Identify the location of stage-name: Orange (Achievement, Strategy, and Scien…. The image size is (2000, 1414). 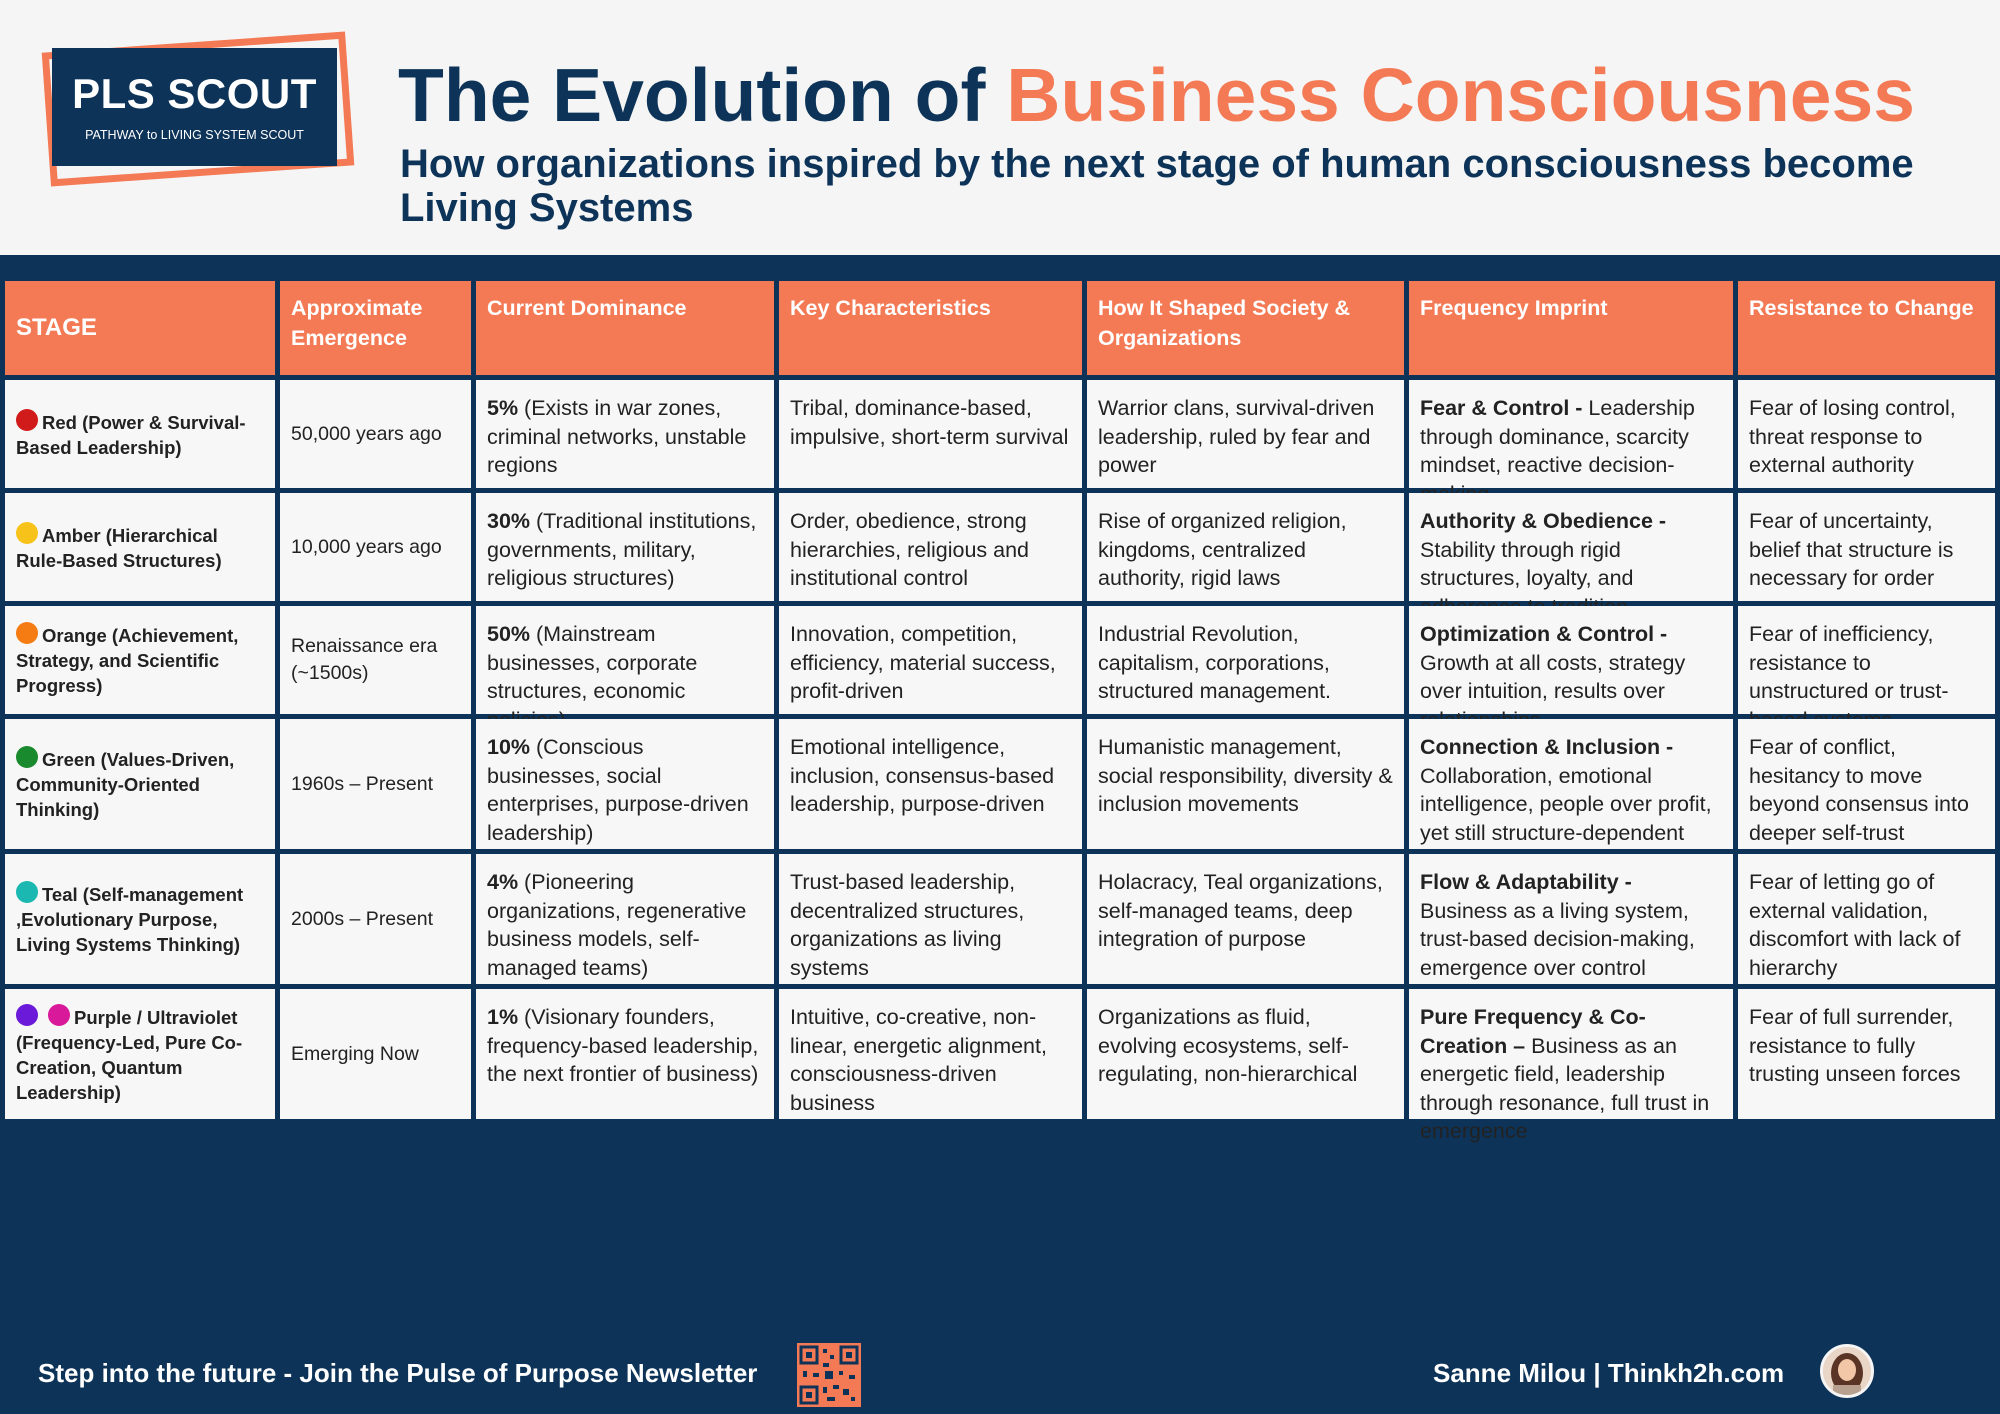
(127, 660).